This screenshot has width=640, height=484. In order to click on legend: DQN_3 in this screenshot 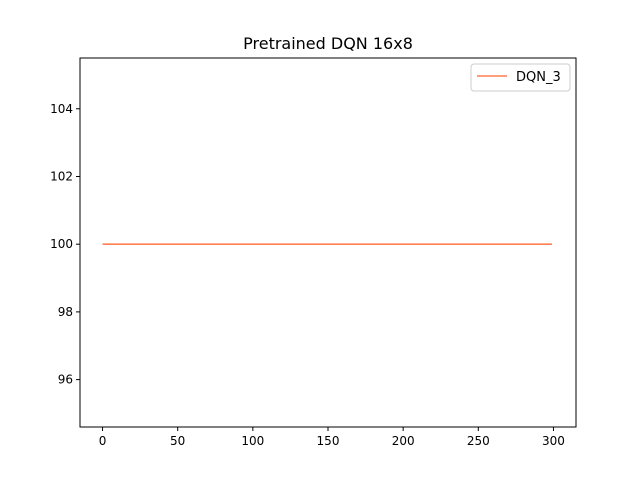, I will do `click(520, 77)`.